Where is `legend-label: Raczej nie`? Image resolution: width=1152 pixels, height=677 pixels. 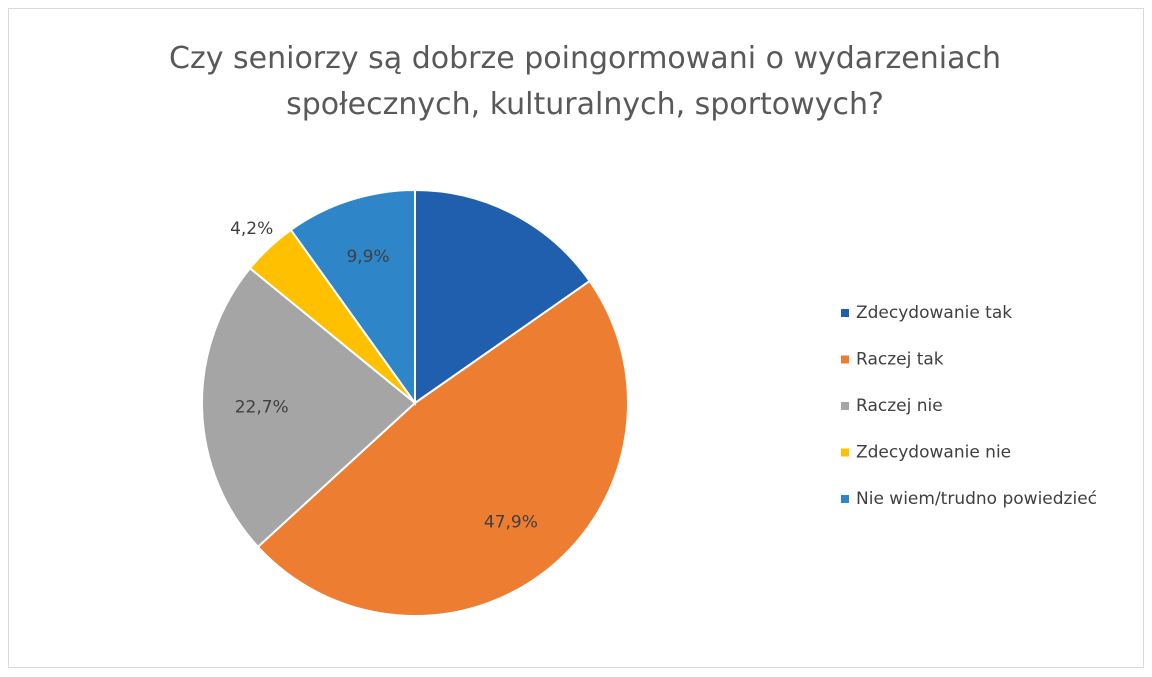 legend-label: Raczej nie is located at coordinates (899, 406).